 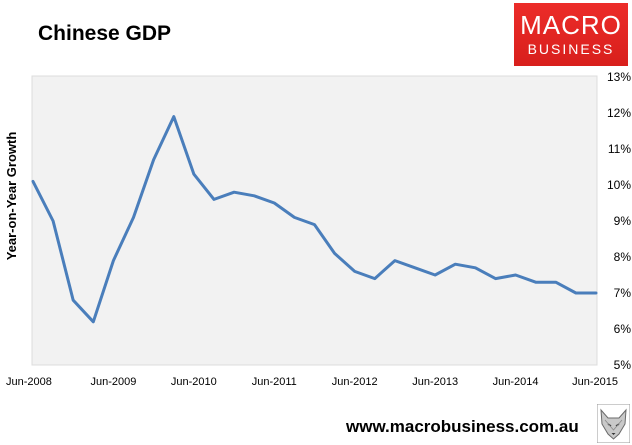 What do you see at coordinates (105, 33) in the screenshot?
I see `page-title: Chinese GDP` at bounding box center [105, 33].